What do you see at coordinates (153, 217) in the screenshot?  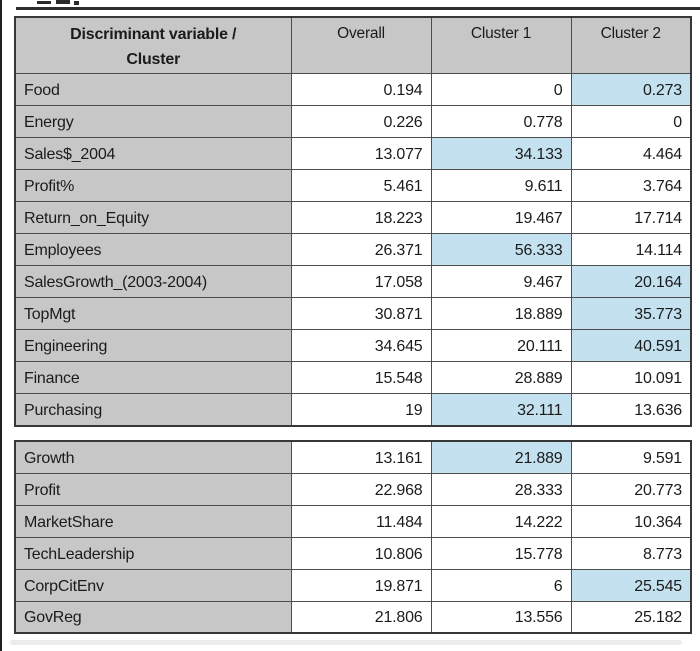 I see `row-label-cell: Return_on_Equity` at bounding box center [153, 217].